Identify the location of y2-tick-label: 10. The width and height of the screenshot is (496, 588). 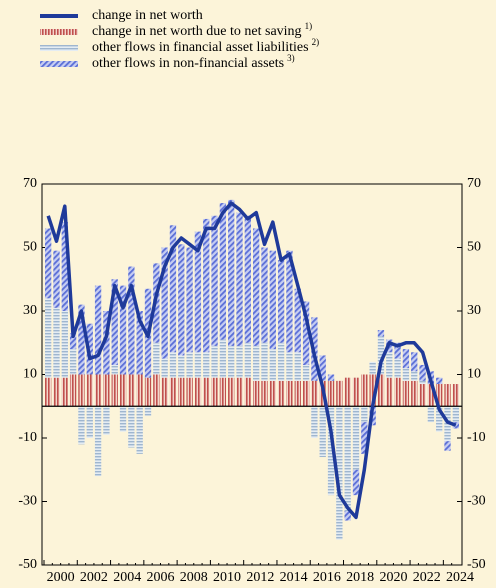
(474, 374).